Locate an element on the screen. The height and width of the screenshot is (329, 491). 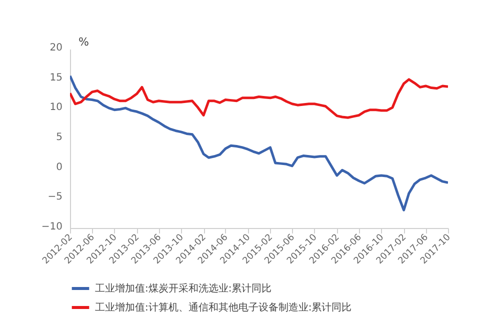
y-tick-label: 20 is located at coordinates (56, 48).